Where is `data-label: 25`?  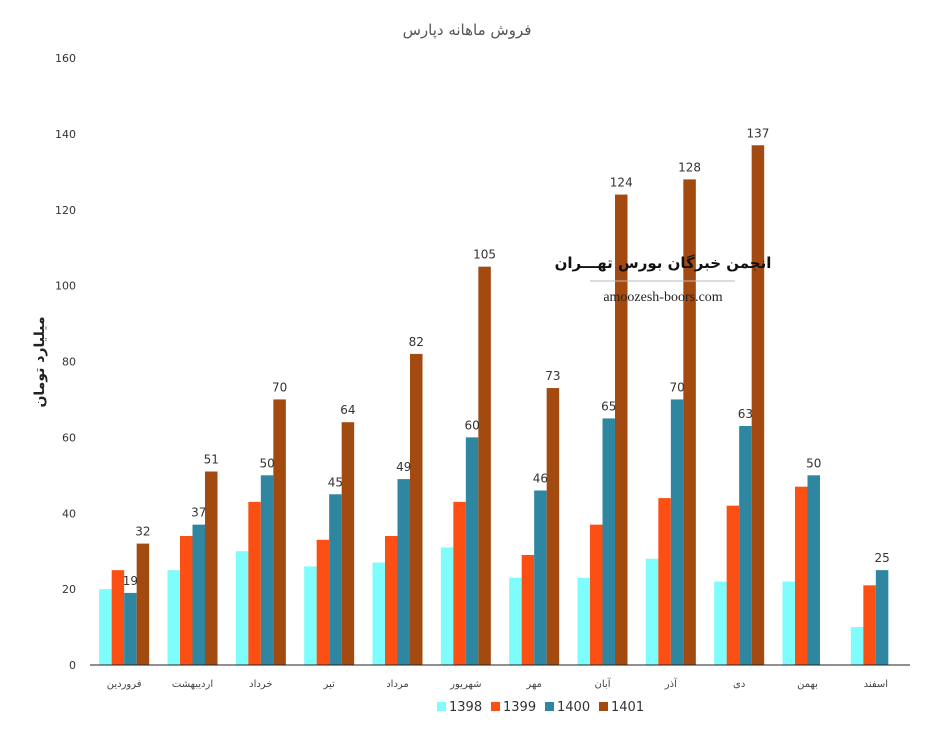
data-label: 25 is located at coordinates (881, 558).